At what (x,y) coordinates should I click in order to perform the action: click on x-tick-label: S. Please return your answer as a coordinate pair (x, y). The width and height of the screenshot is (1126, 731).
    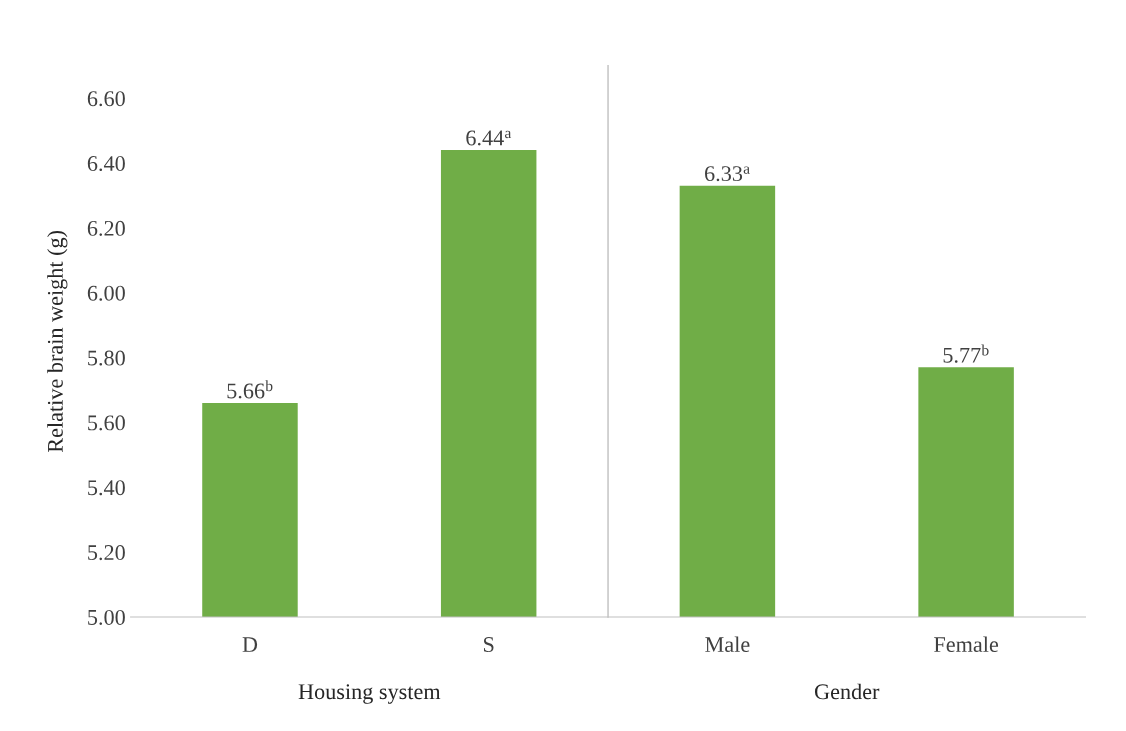
    Looking at the image, I should click on (488, 645).